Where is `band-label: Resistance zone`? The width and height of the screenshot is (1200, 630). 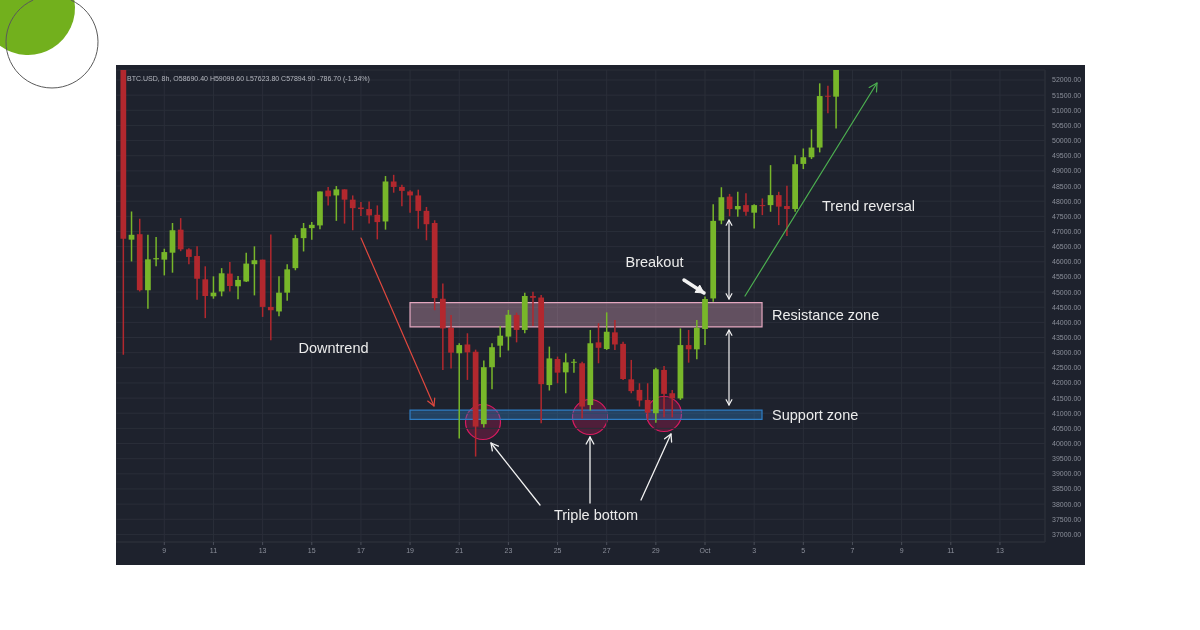
band-label: Resistance zone is located at coordinates (826, 314).